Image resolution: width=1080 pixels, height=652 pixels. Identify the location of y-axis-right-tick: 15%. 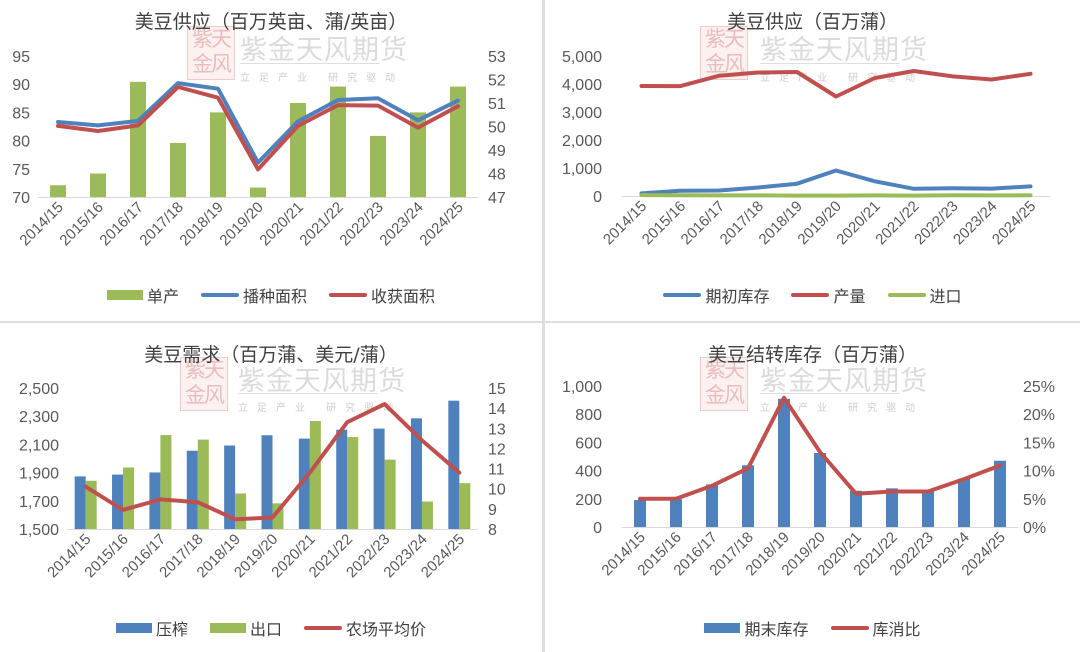
(1039, 443).